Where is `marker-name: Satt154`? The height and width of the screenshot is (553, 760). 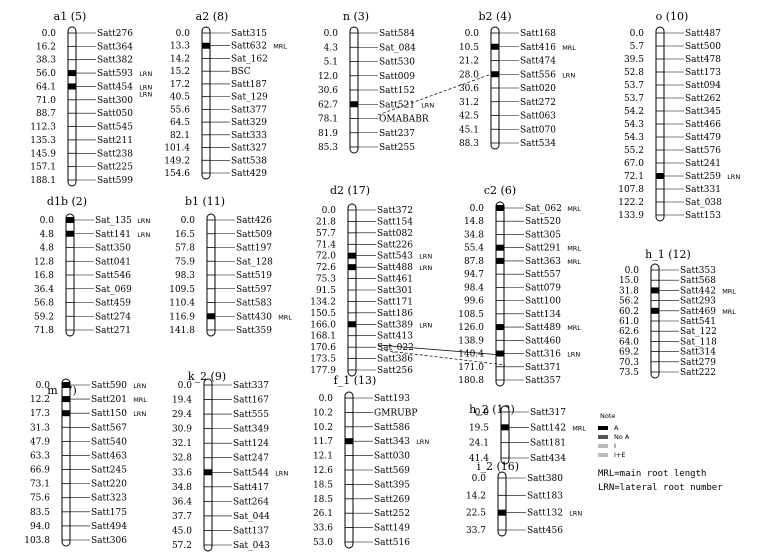
marker-name: Satt154 is located at coordinates (395, 222).